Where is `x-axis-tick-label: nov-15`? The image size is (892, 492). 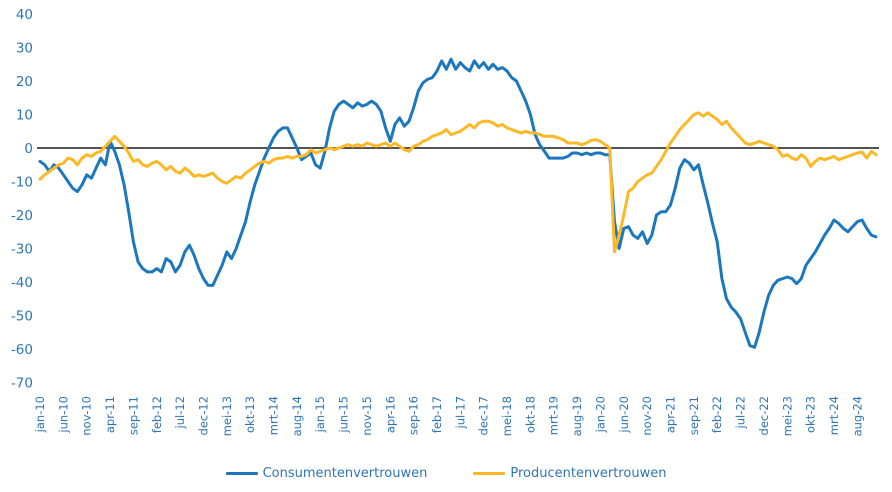
x-axis-tick-label: nov-15 is located at coordinates (367, 416).